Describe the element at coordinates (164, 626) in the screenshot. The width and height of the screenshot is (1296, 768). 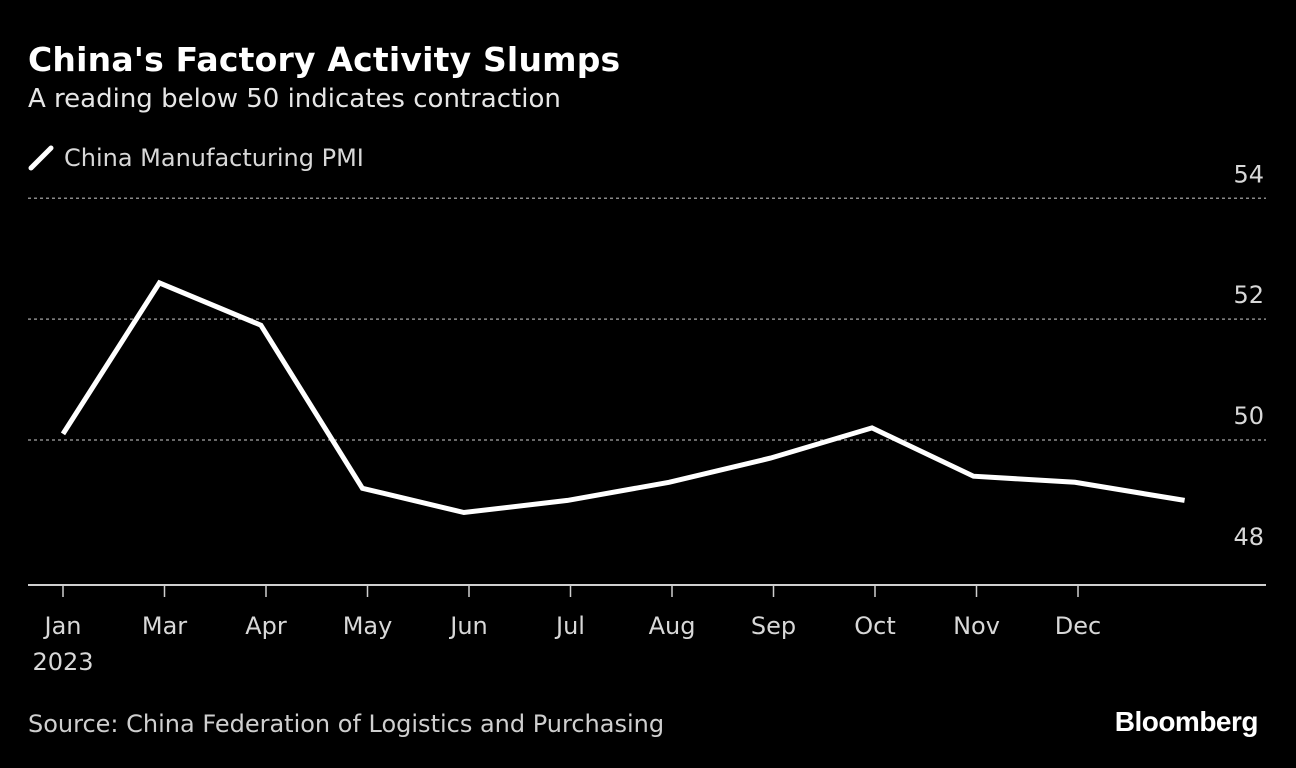
I see `x-tick-label: Mar` at that location.